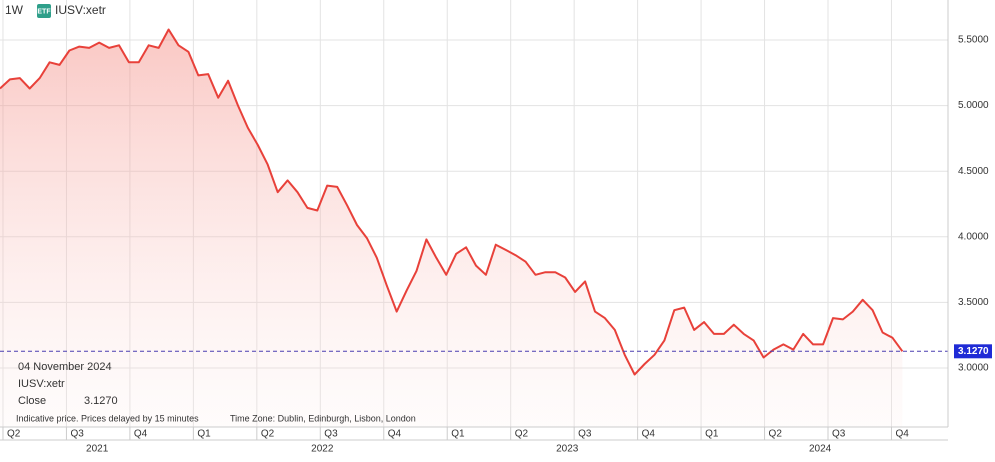 This screenshot has width=995, height=462. I want to click on symbol: IUSV:xetr, so click(80, 10).